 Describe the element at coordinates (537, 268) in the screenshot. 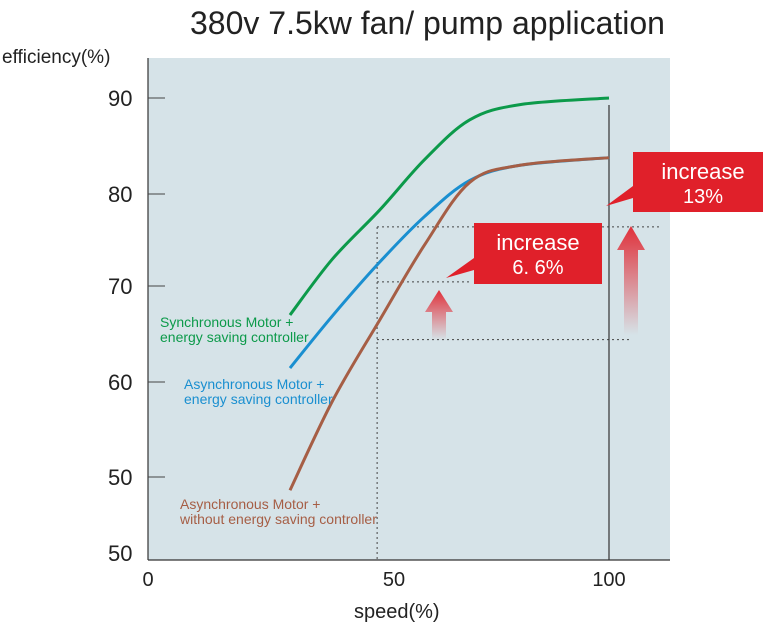

I see `callout-text: 6. 6%` at that location.